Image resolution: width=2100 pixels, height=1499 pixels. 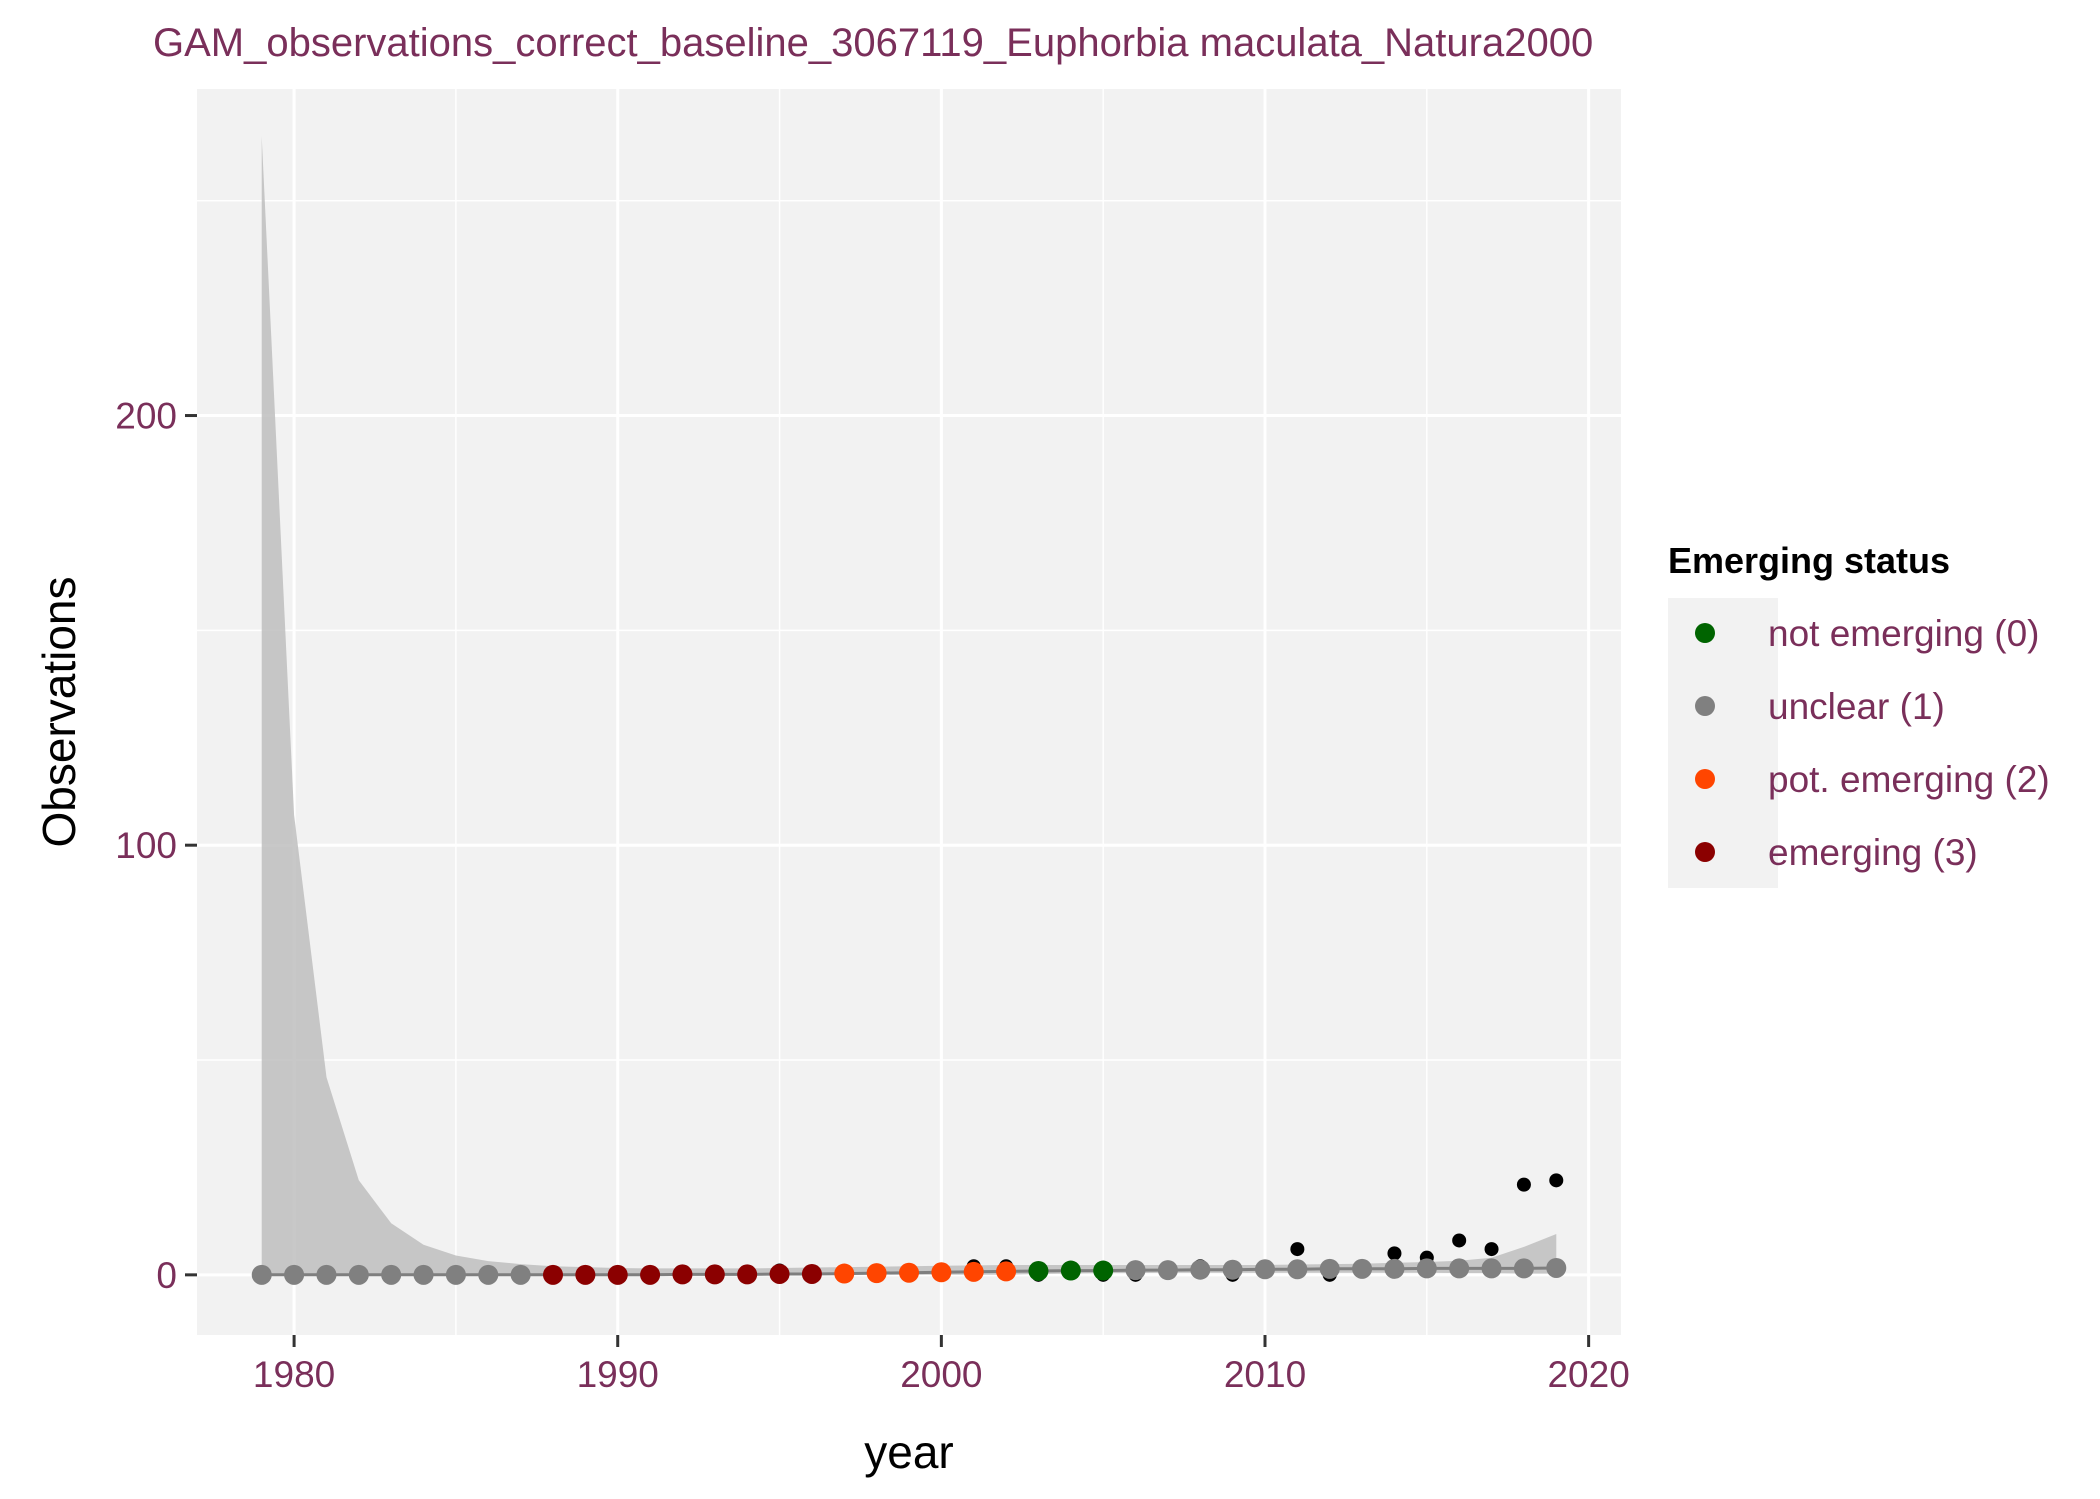 What do you see at coordinates (1809, 560) in the screenshot?
I see `legend-title: Emerging status` at bounding box center [1809, 560].